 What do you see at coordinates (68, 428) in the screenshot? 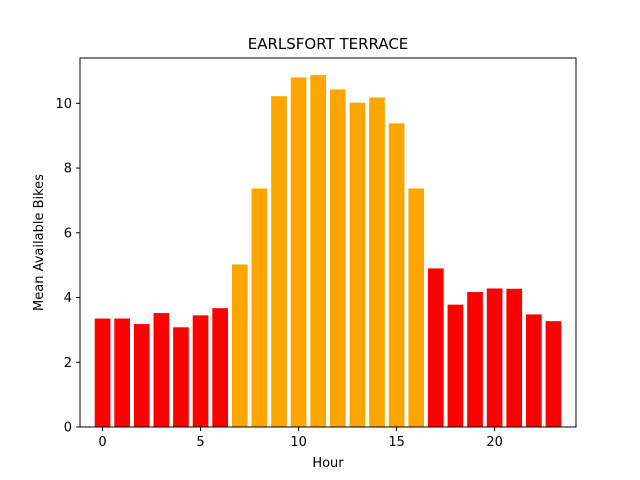
I see `y-tick-label: 0` at bounding box center [68, 428].